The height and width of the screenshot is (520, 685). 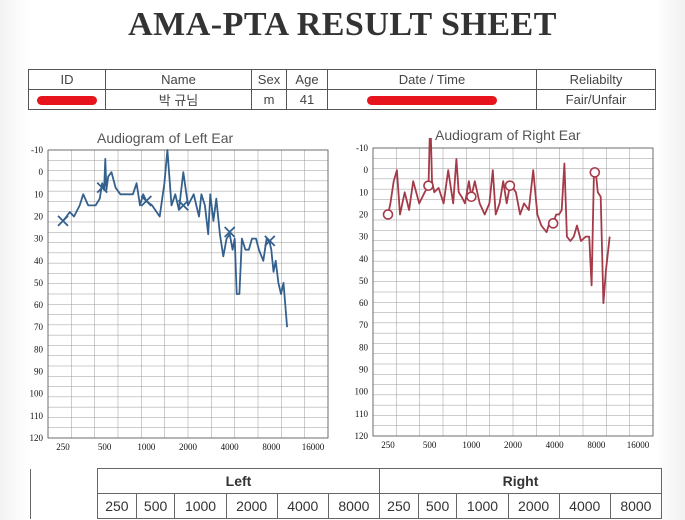 I want to click on y-tick-label: 30, so click(x=364, y=237).